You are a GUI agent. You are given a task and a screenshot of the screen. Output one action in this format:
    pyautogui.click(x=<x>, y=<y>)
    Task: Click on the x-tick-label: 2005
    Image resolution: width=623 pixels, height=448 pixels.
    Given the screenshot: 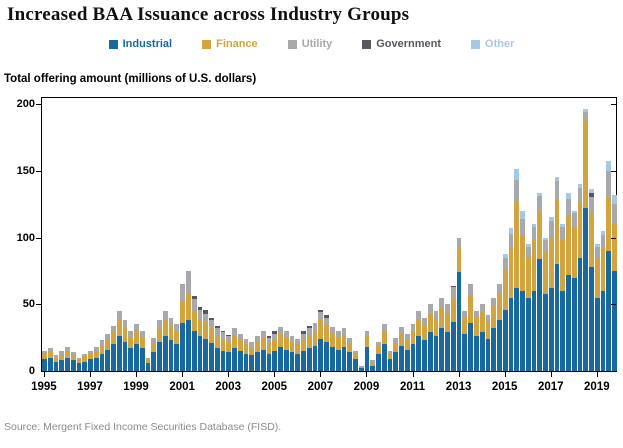 What is the action you would take?
    pyautogui.click(x=274, y=387)
    